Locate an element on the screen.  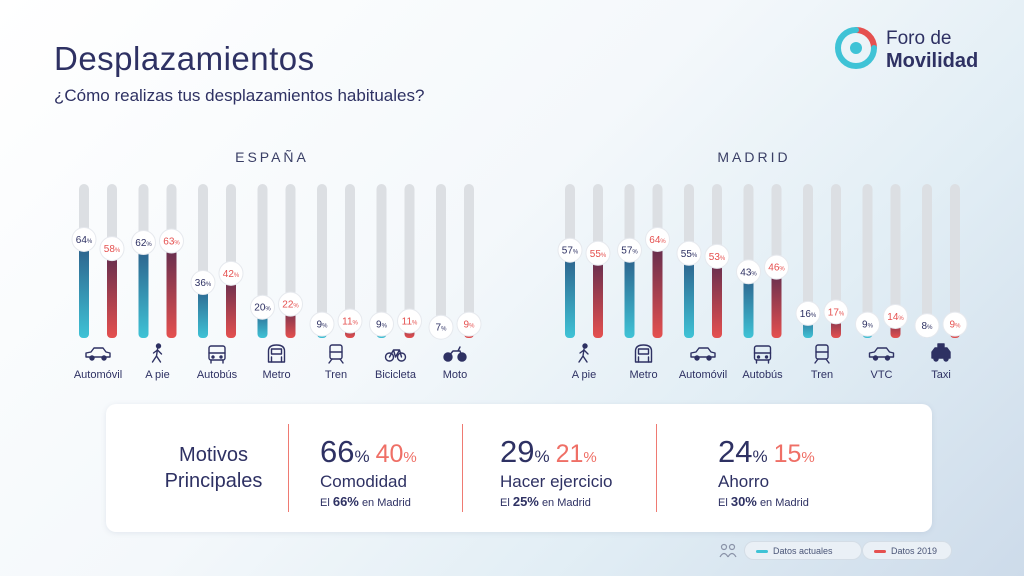
data-label: 14% is located at coordinates (895, 317).